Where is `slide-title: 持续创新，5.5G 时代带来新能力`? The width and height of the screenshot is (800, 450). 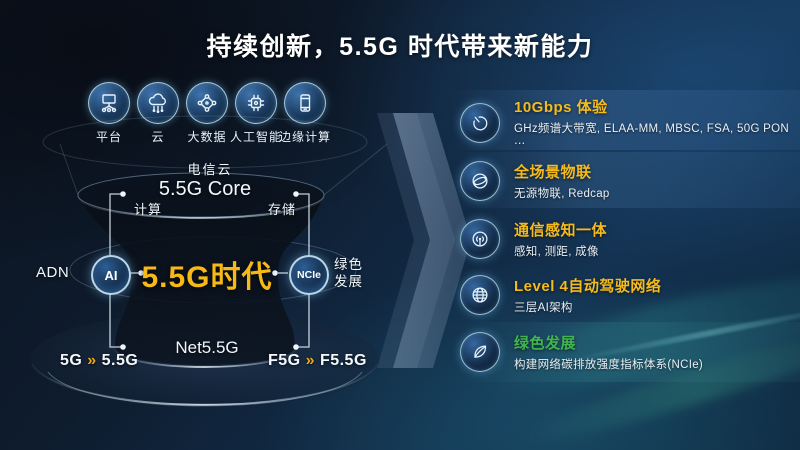
slide-title: 持续创新，5.5G 时代带来新能力 is located at coordinates (400, 47).